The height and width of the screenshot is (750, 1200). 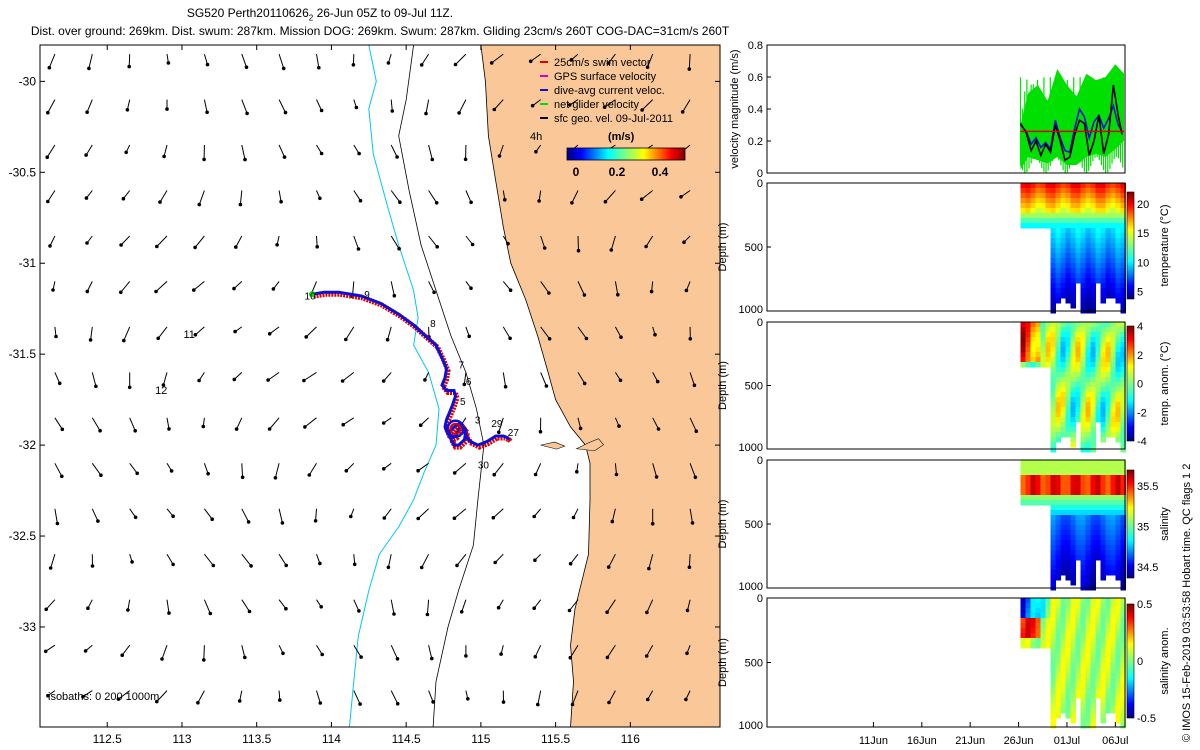 I want to click on colorbar-tick-label: 20, so click(x=1143, y=205).